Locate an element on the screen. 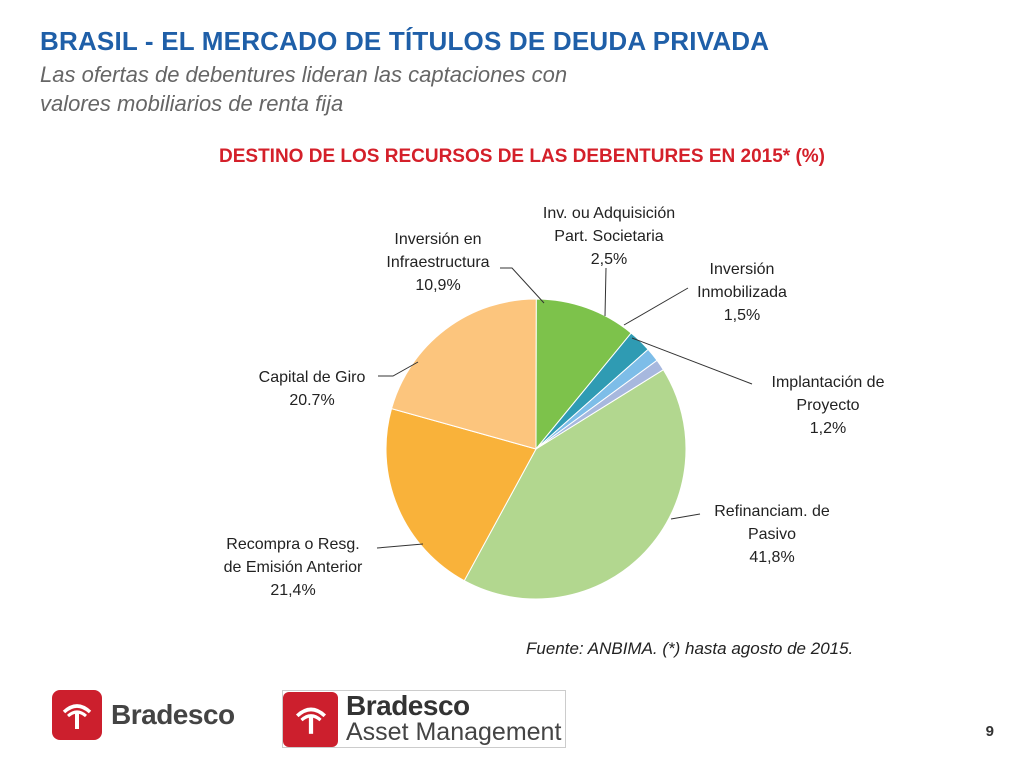  asset-logo-line-2: Asset Management is located at coordinates (454, 732).